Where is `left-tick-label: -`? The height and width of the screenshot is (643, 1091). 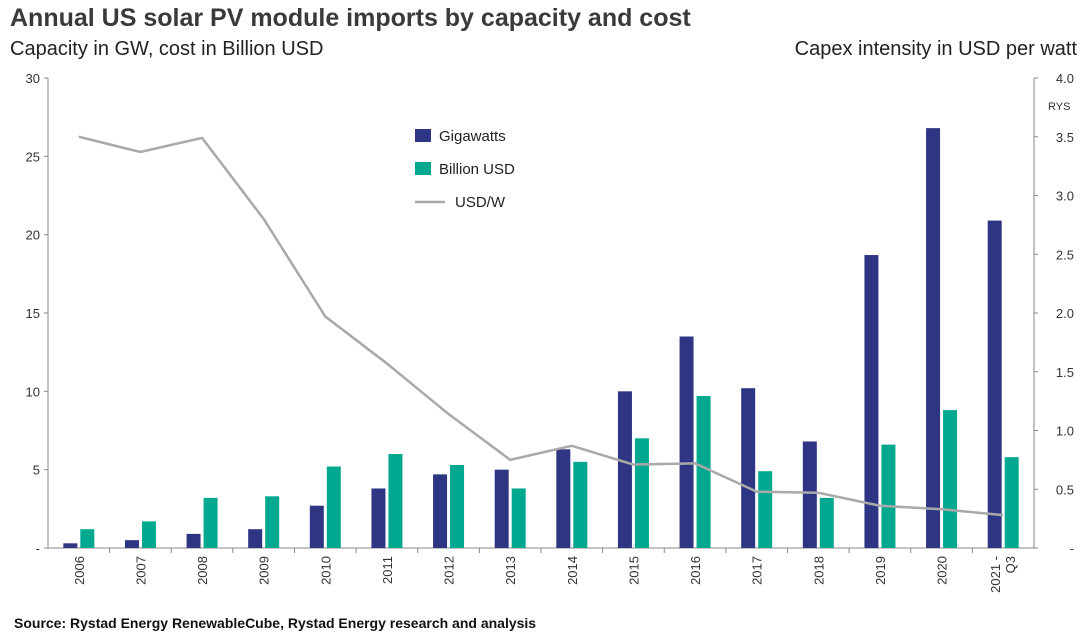
left-tick-label: - is located at coordinates (38, 548).